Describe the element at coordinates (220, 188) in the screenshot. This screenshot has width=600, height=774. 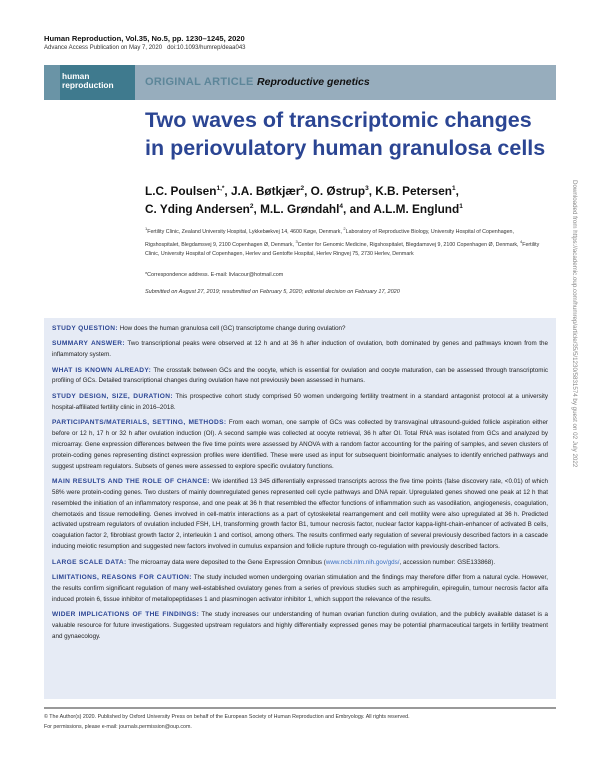
I see `author-affiliation-mark: 1,*` at that location.